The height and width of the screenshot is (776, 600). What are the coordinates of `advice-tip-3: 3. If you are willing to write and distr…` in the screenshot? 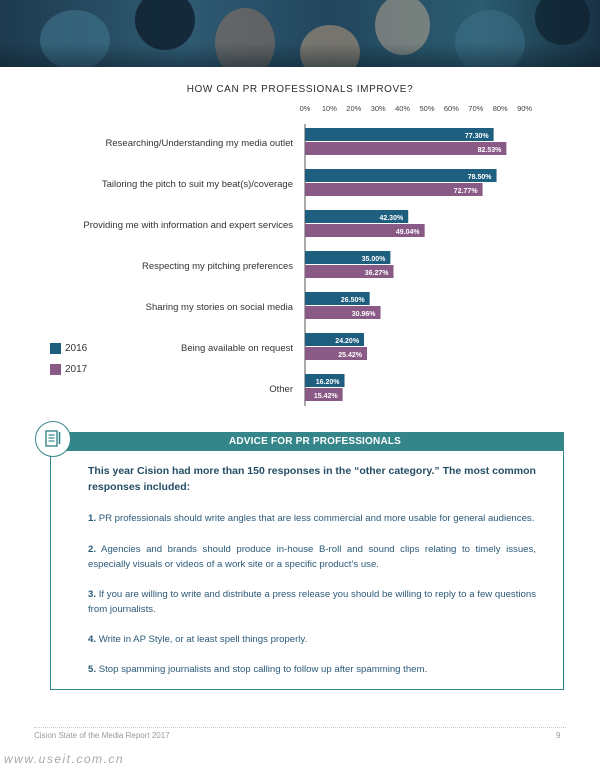 It's located at (312, 602).